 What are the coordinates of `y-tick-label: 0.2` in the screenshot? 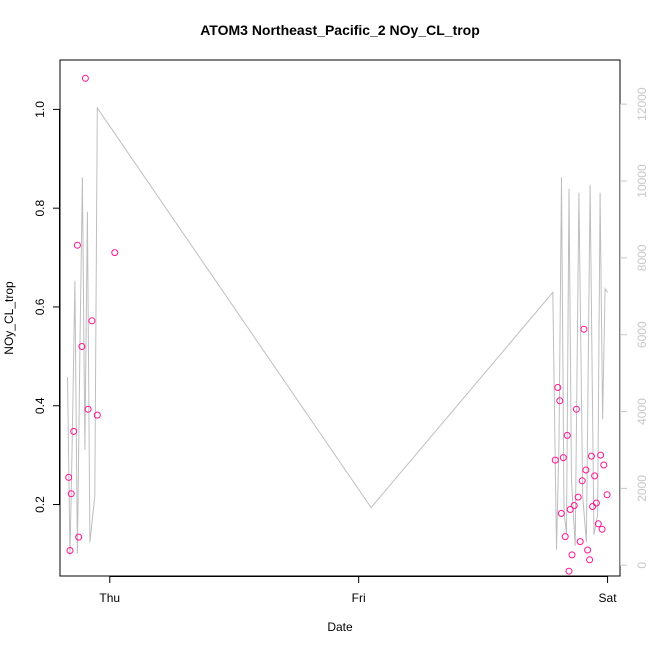 It's located at (40, 504).